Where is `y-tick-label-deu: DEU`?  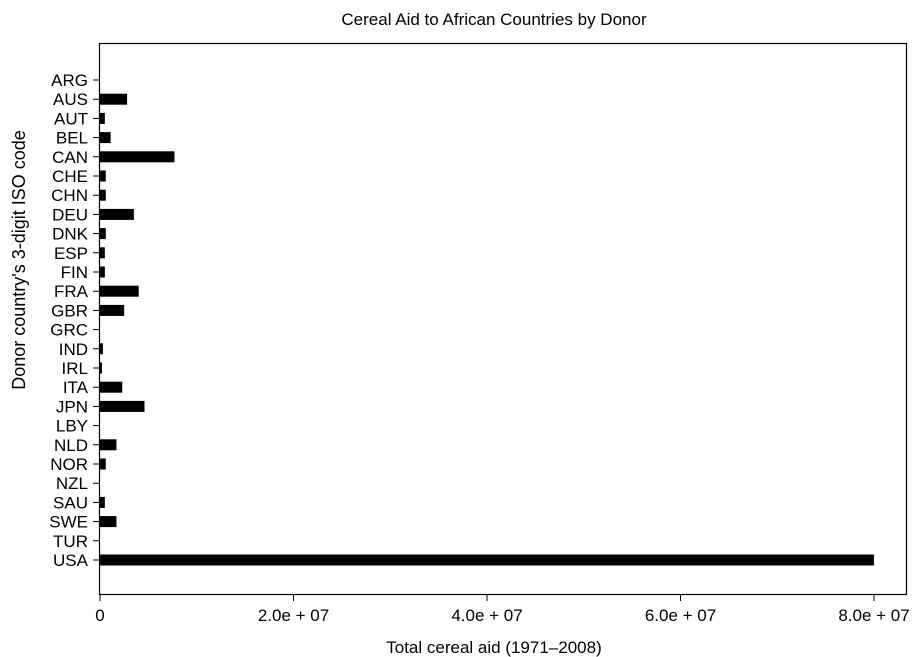 y-tick-label-deu: DEU is located at coordinates (70, 214).